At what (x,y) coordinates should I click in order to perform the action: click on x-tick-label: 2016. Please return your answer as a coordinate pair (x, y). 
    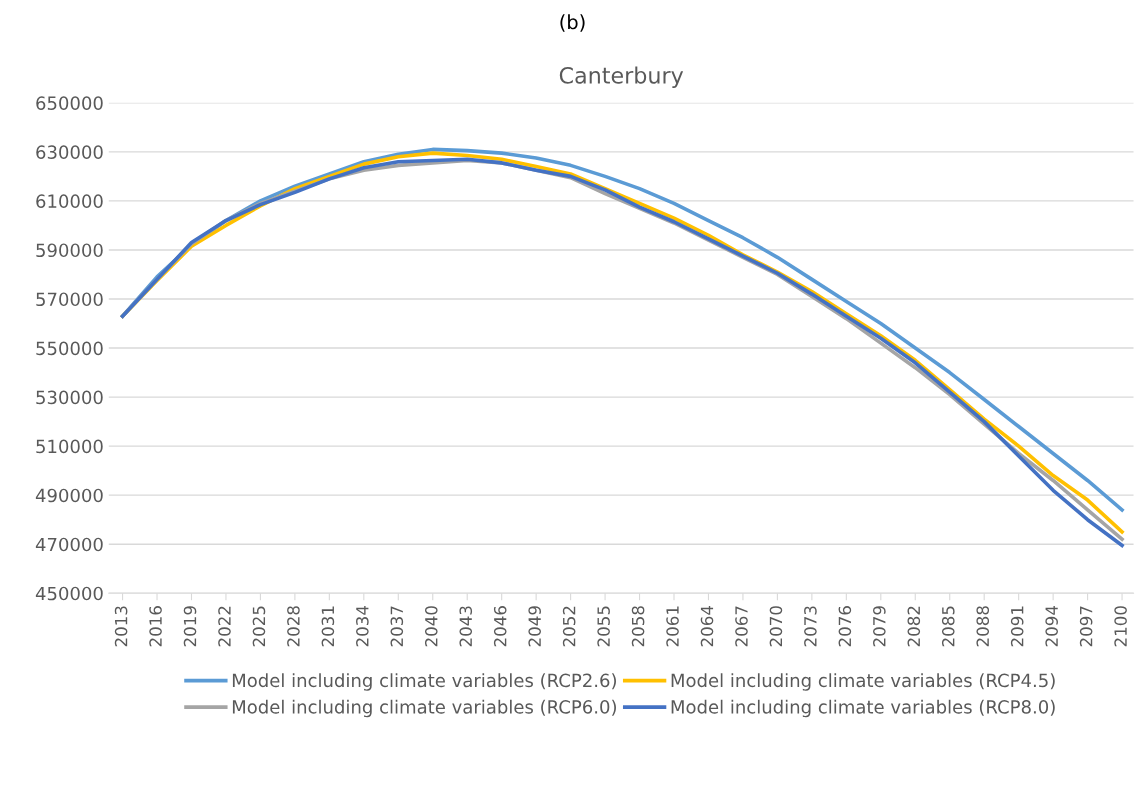
    Looking at the image, I should click on (155, 626).